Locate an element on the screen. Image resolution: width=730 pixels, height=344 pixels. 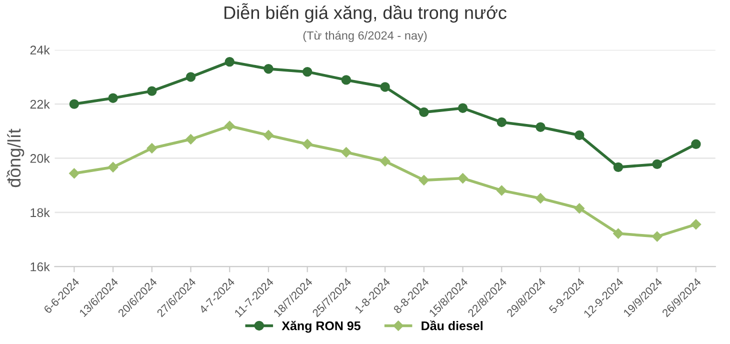
legend-label: Xăng RON 95 is located at coordinates (321, 326).